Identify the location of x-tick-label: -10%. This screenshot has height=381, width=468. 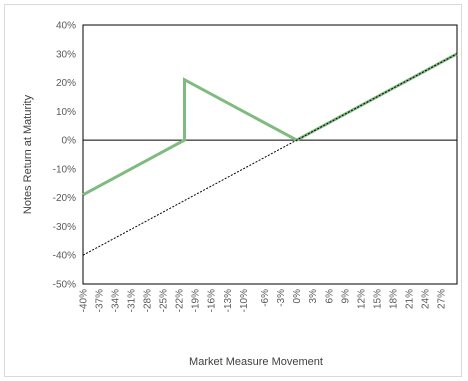
(244, 300).